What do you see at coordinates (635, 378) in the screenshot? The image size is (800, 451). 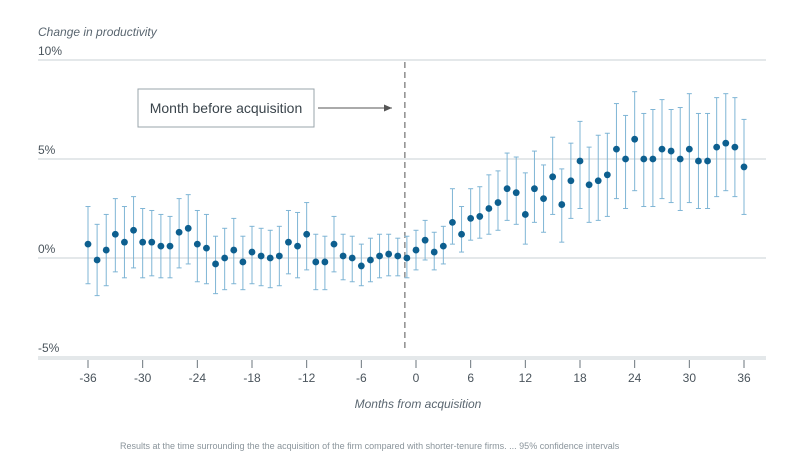 I see `x-tick-label: 24` at bounding box center [635, 378].